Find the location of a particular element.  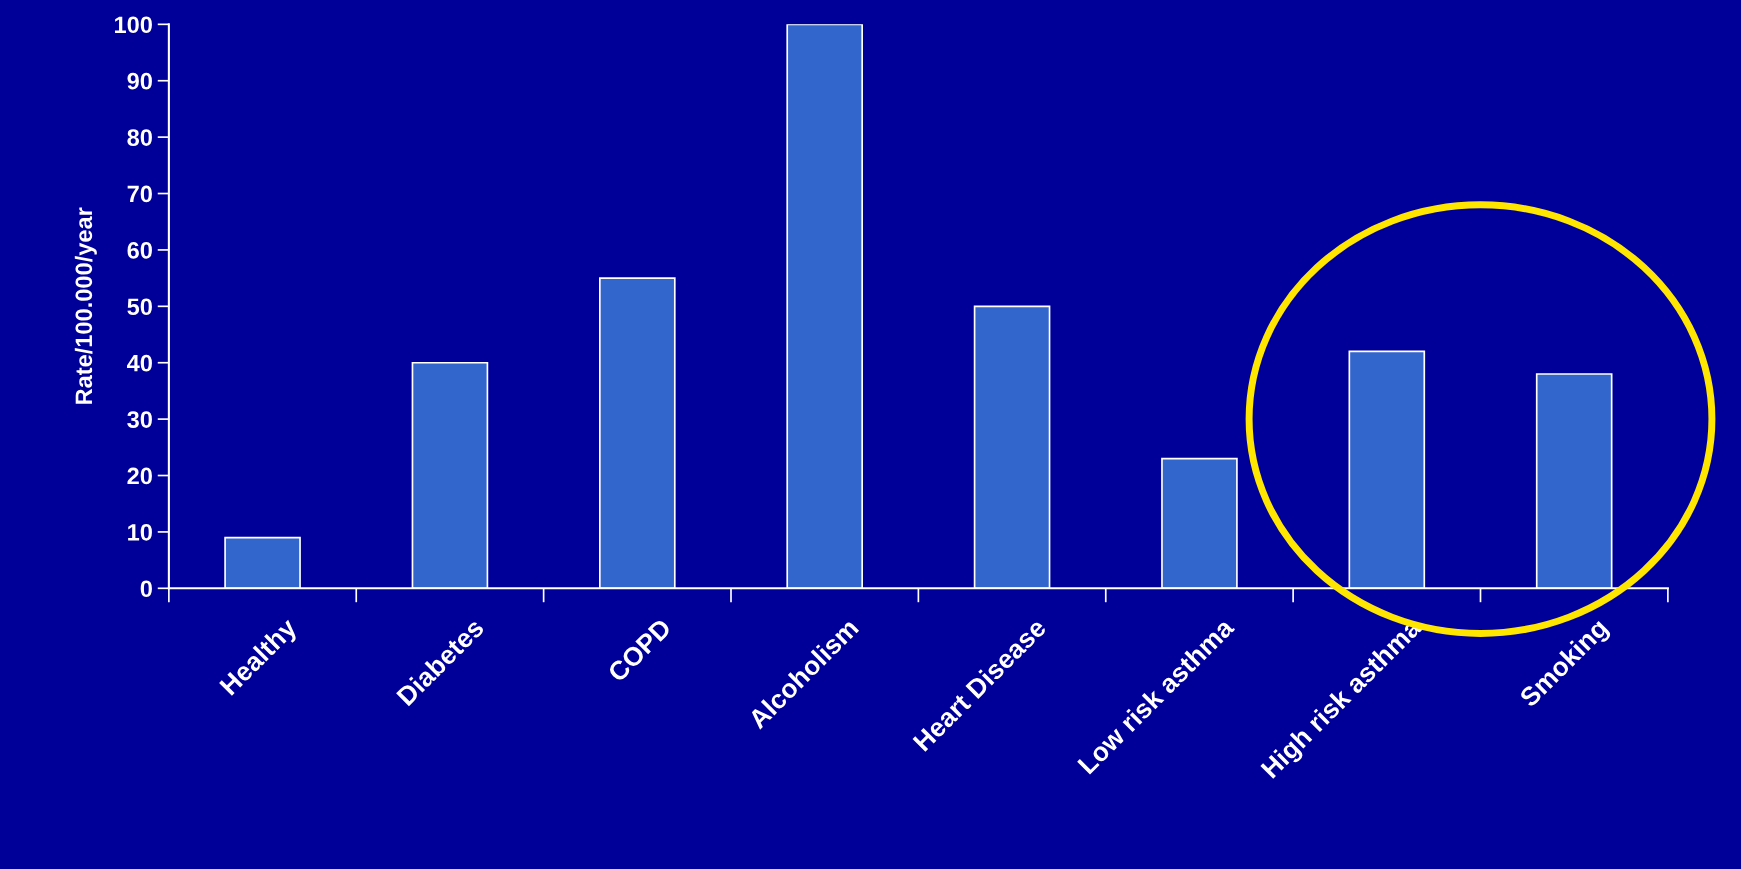

y-tick-label: 20 is located at coordinates (139, 476).